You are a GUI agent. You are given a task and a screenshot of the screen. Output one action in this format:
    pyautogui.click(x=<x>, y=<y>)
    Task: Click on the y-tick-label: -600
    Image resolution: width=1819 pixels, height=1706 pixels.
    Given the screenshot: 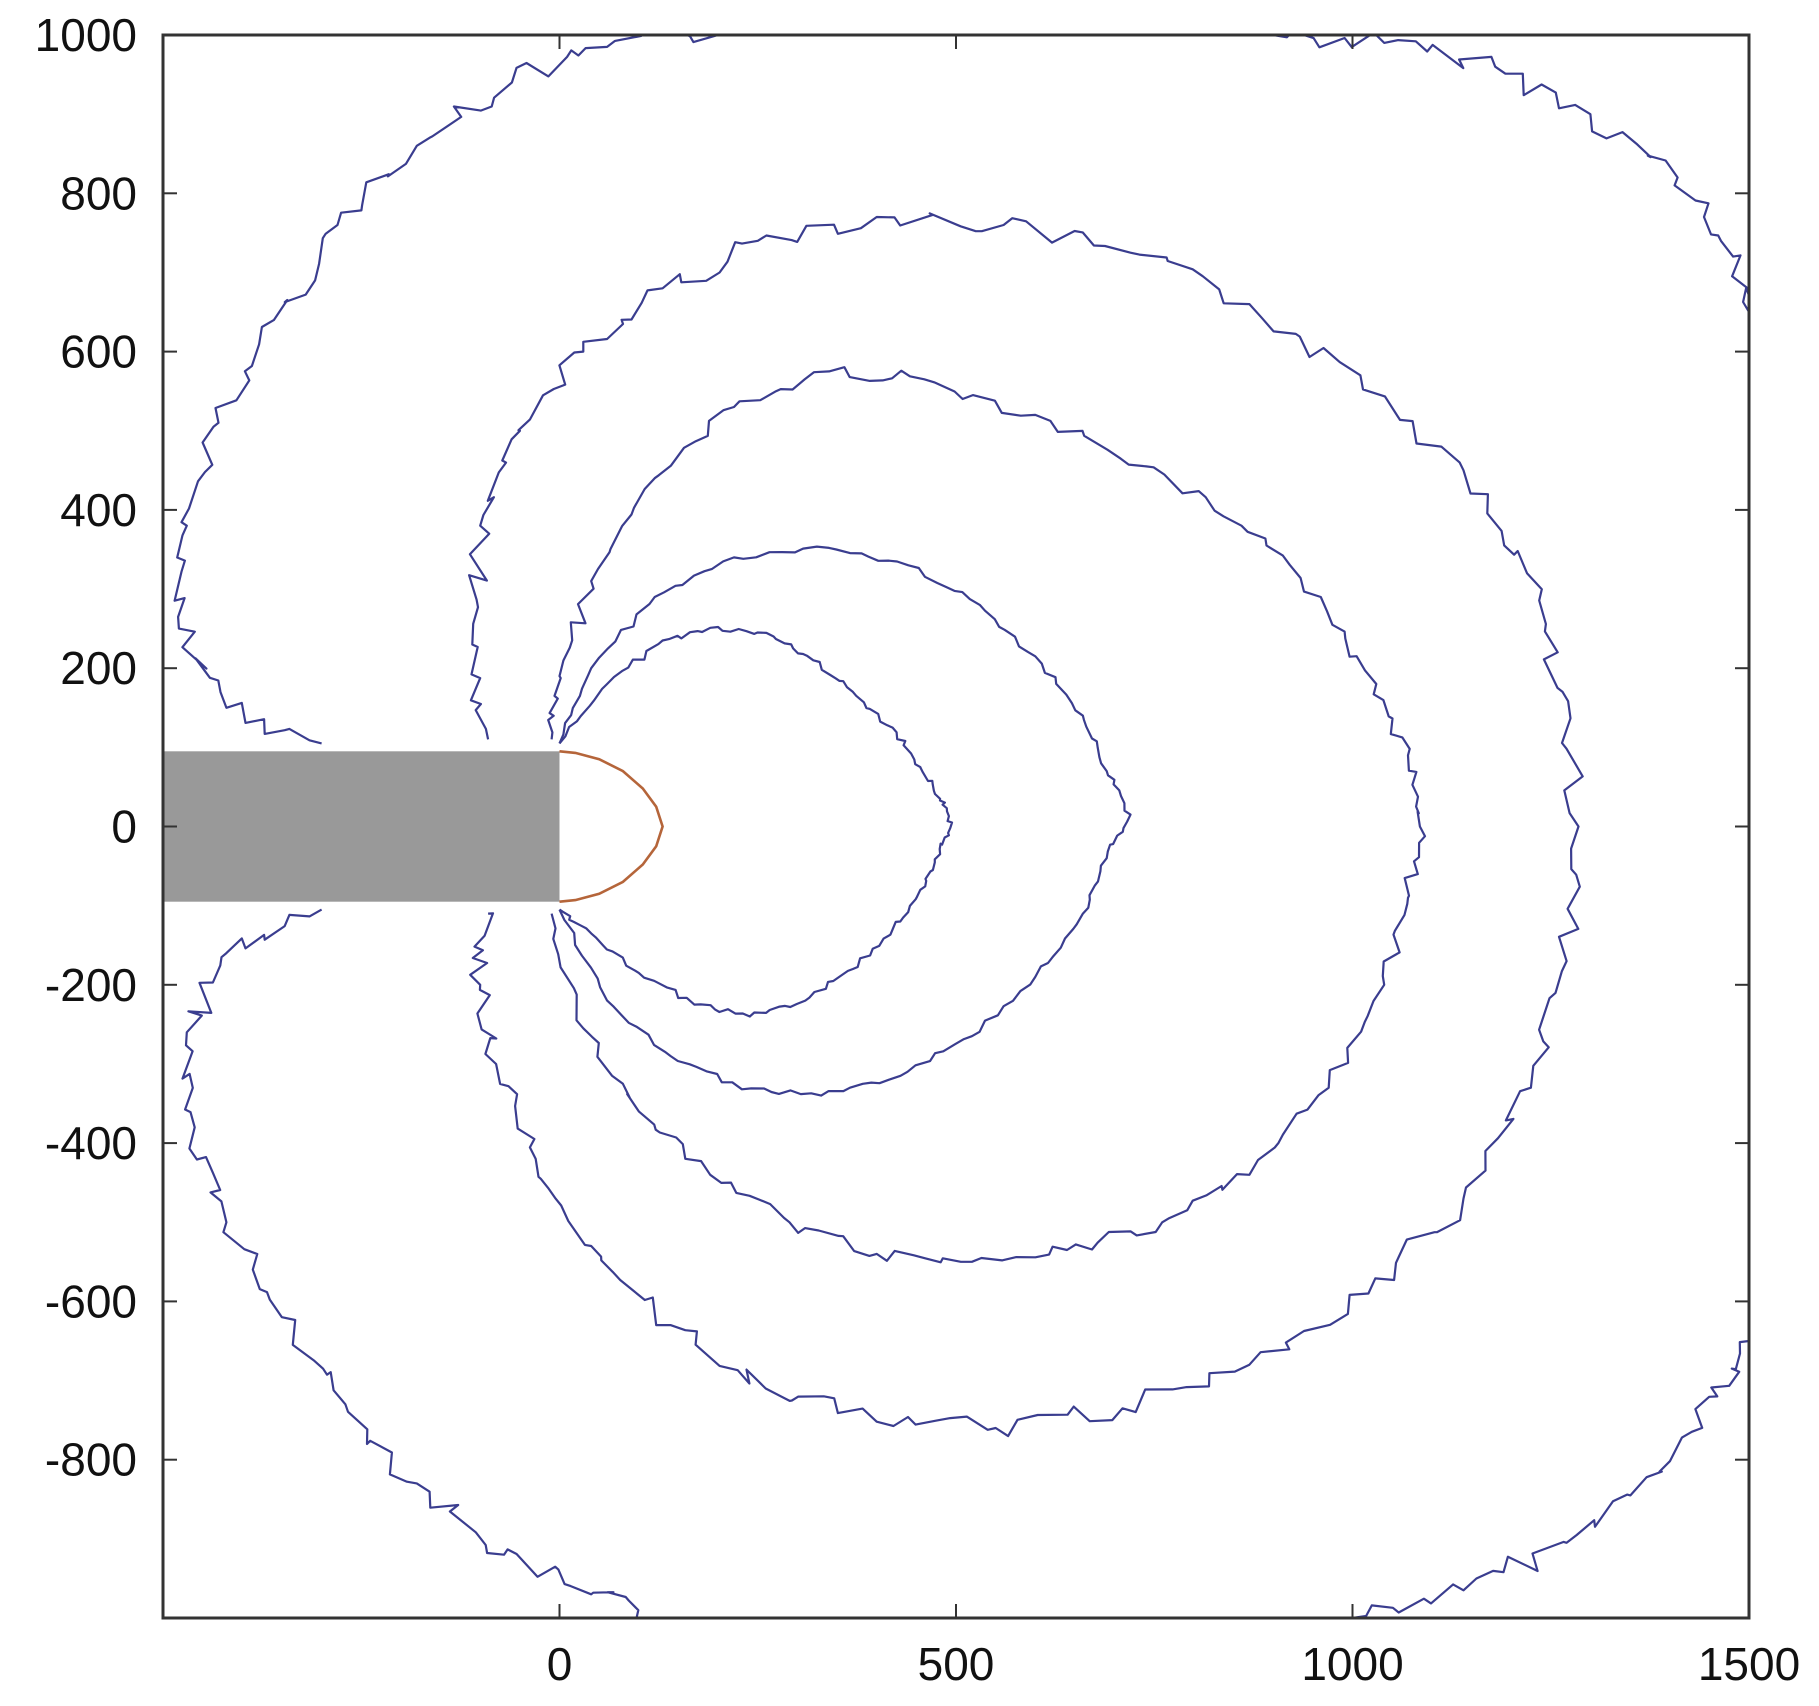 What is the action you would take?
    pyautogui.click(x=91, y=1301)
    